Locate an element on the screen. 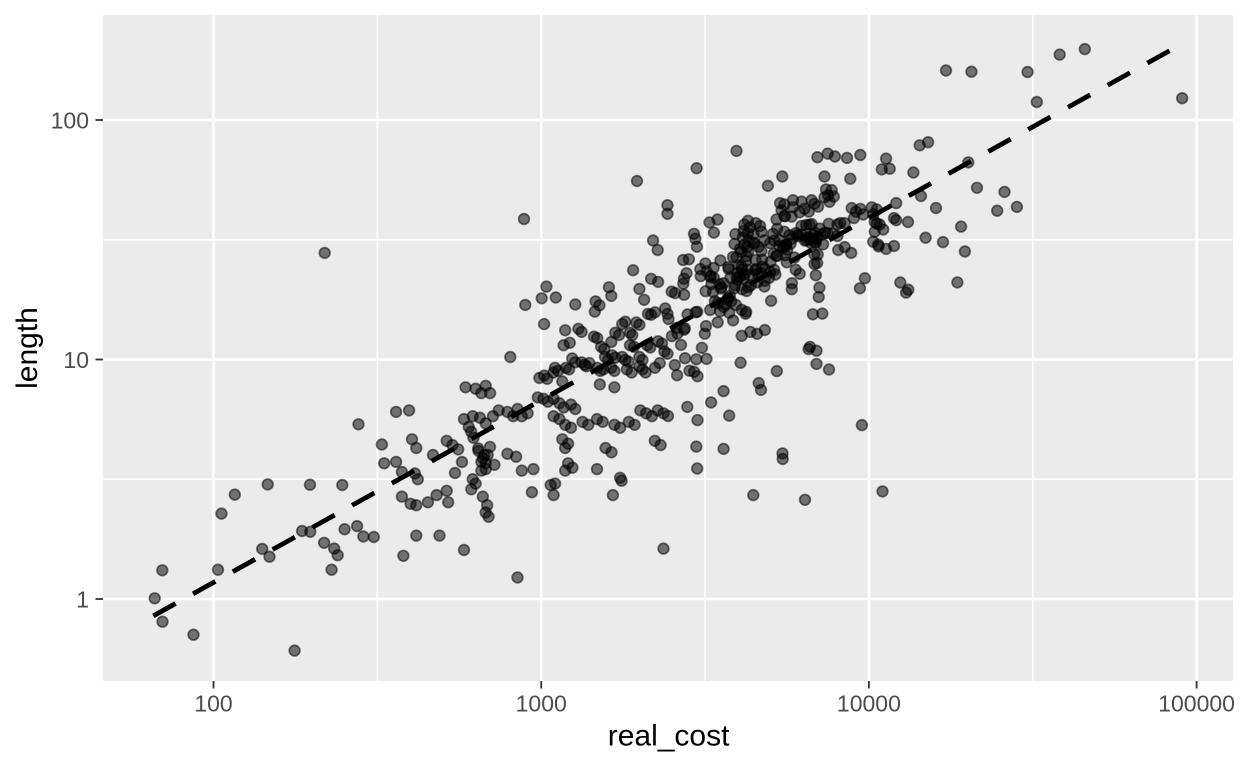  svg-text: 1 is located at coordinates (82, 599).